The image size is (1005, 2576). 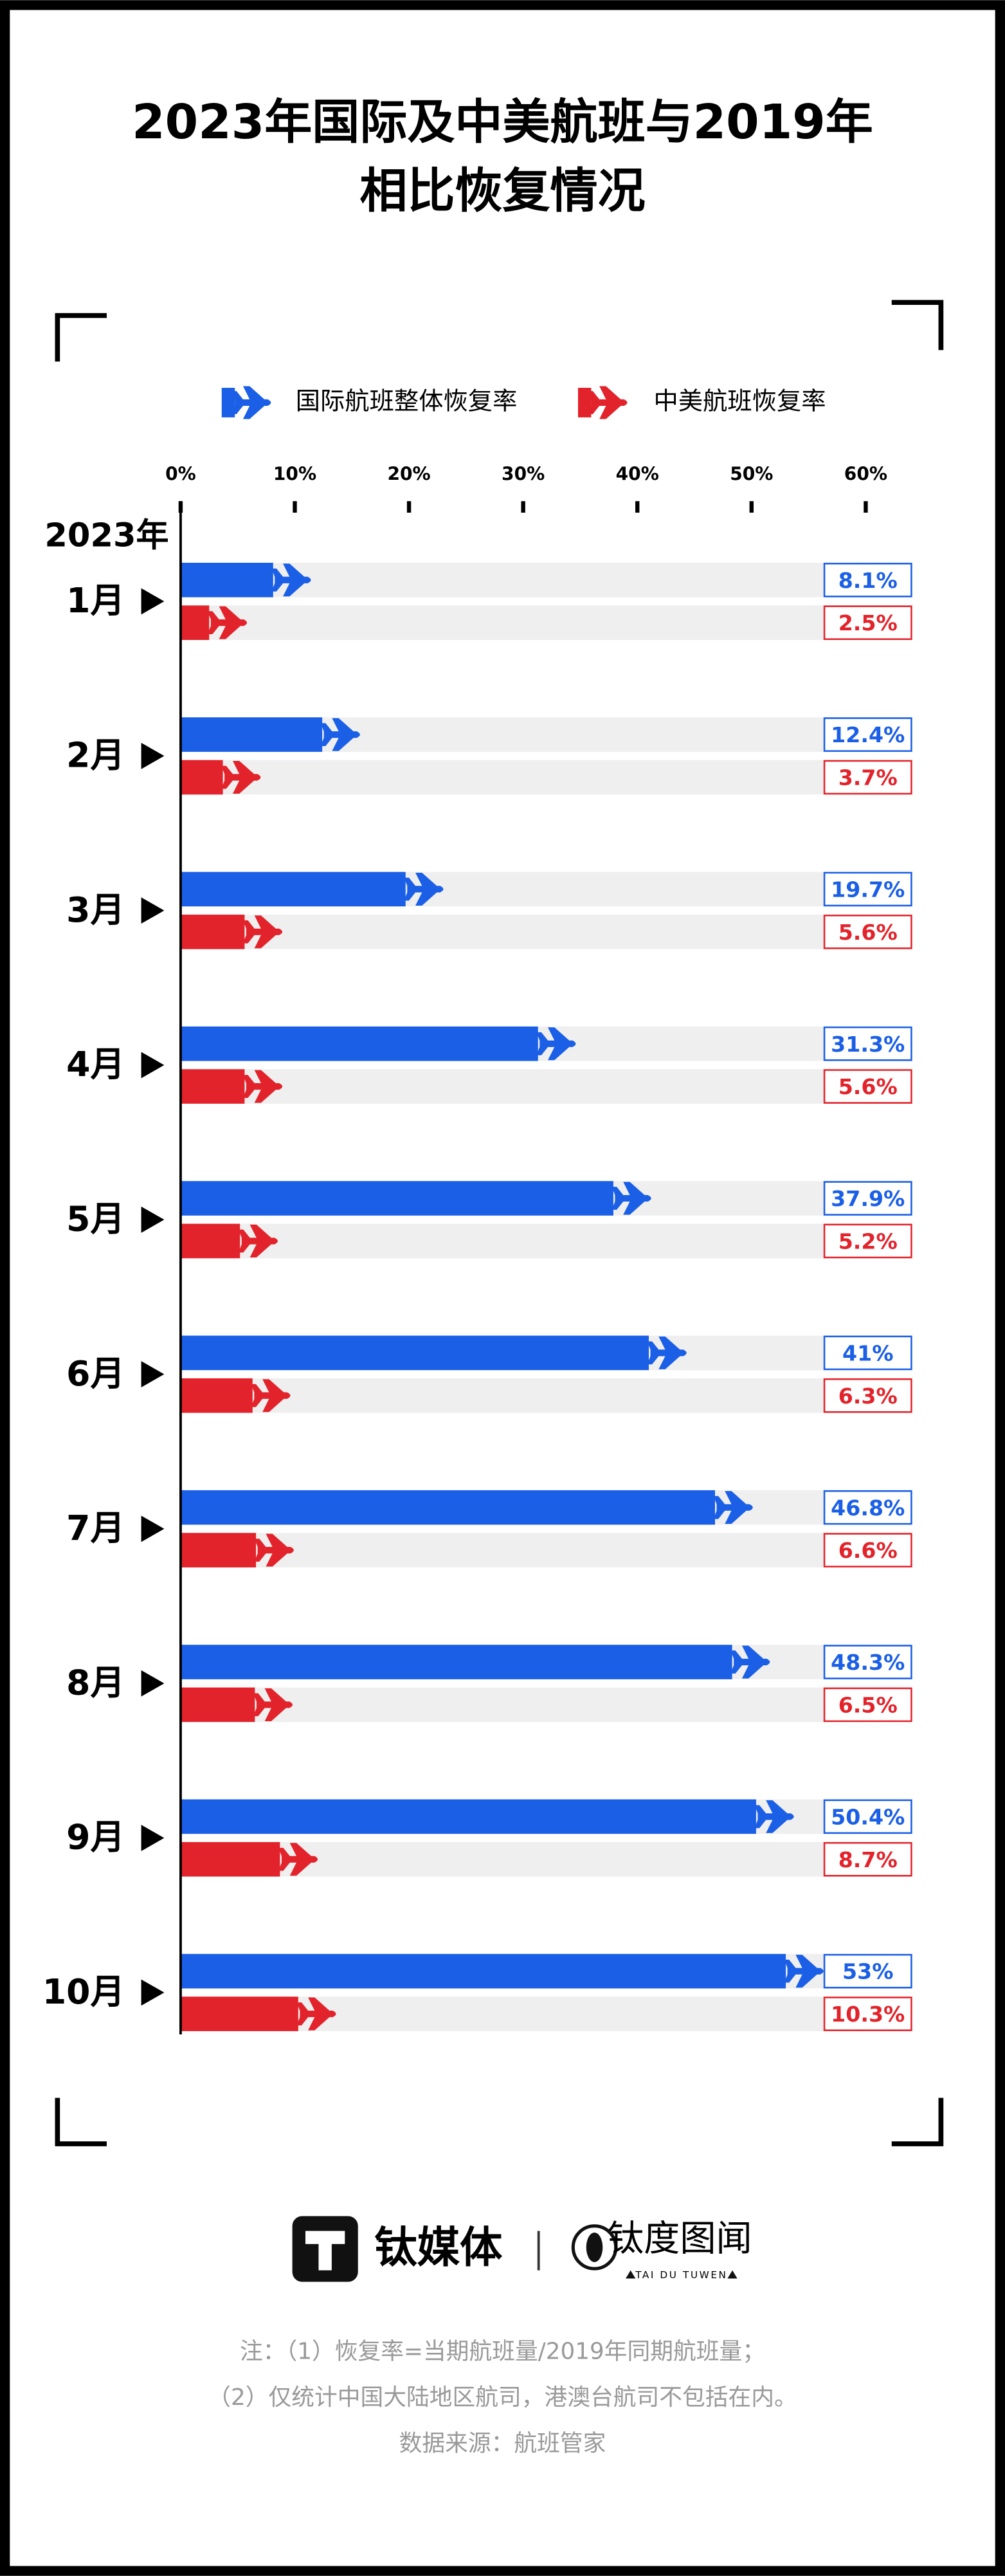 I want to click on category-label: 6月, so click(x=95, y=1373).